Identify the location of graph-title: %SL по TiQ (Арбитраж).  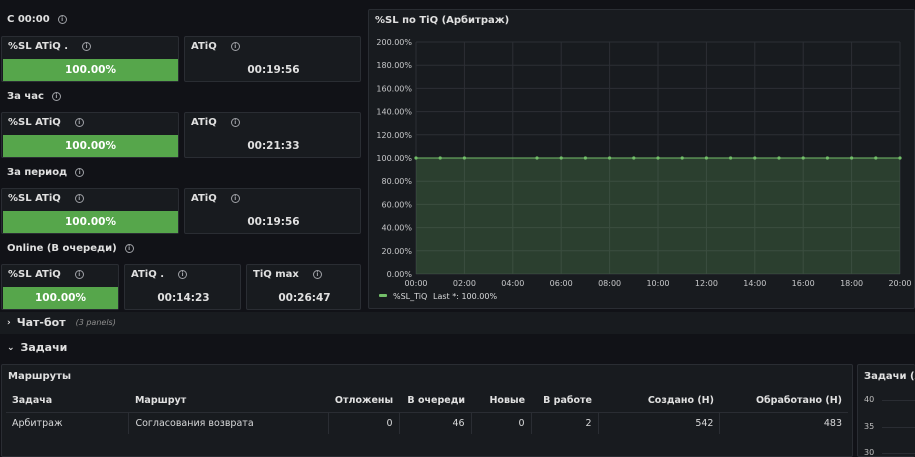
(442, 20).